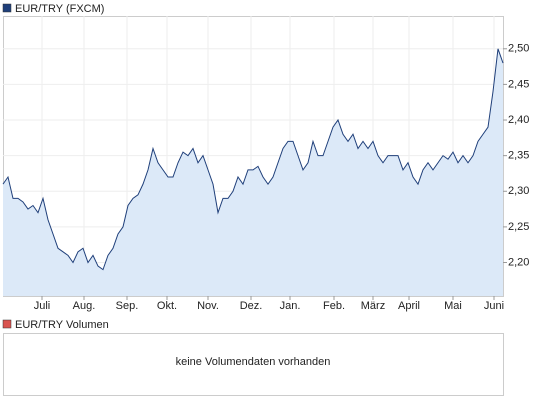 This screenshot has height=401, width=545. Describe the element at coordinates (127, 306) in the screenshot. I see `x-tick-label: Sep.` at that location.